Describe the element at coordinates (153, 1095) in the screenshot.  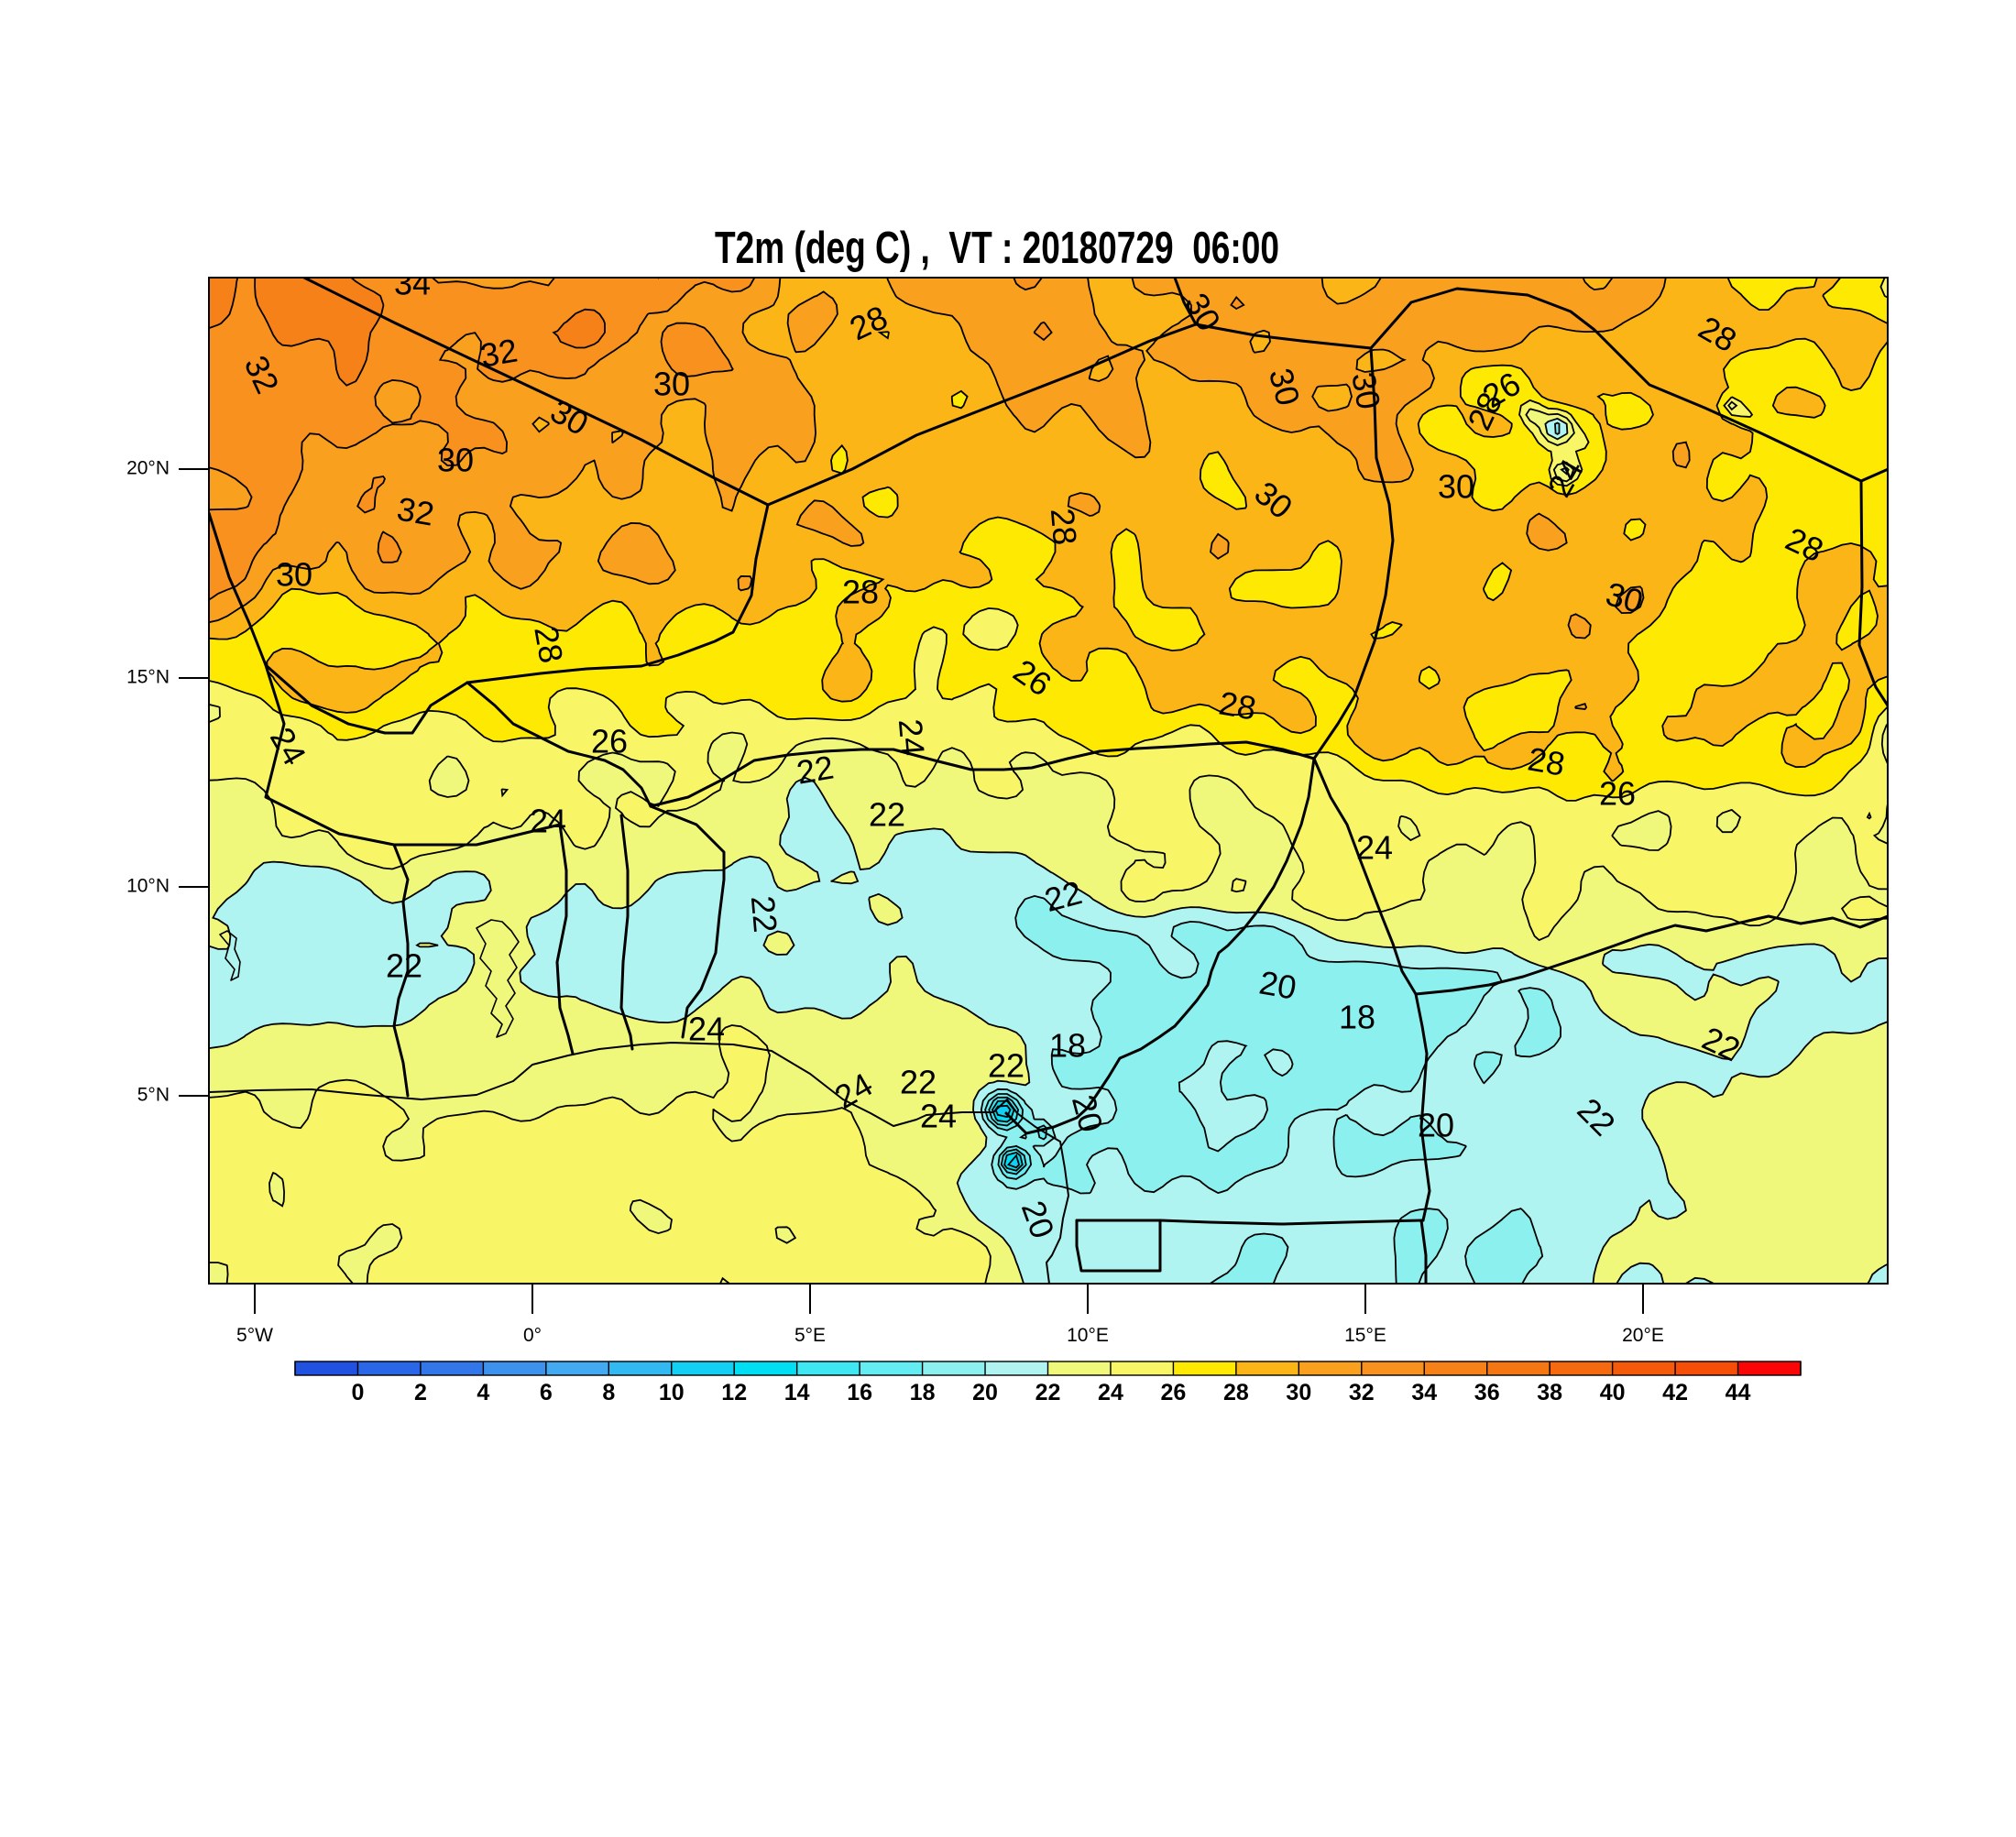
I see `svg-text: 5°N` at that location.